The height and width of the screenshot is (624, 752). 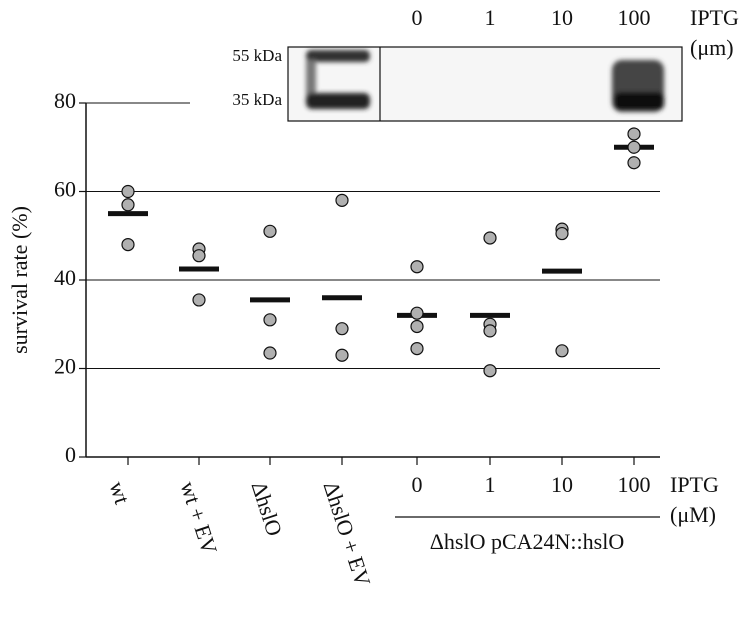 What do you see at coordinates (634, 484) in the screenshot?
I see `x-tick-label: 100` at bounding box center [634, 484].